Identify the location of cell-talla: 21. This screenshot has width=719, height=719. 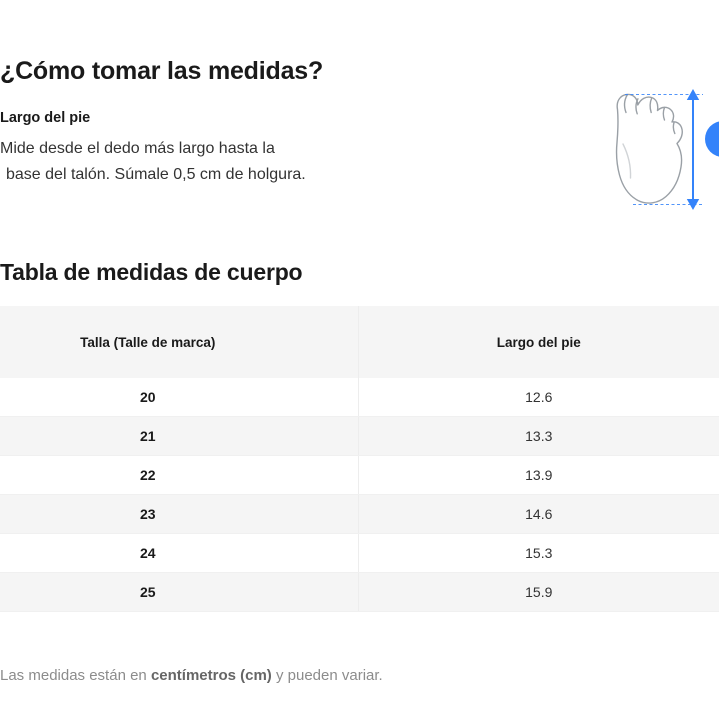
(179, 436).